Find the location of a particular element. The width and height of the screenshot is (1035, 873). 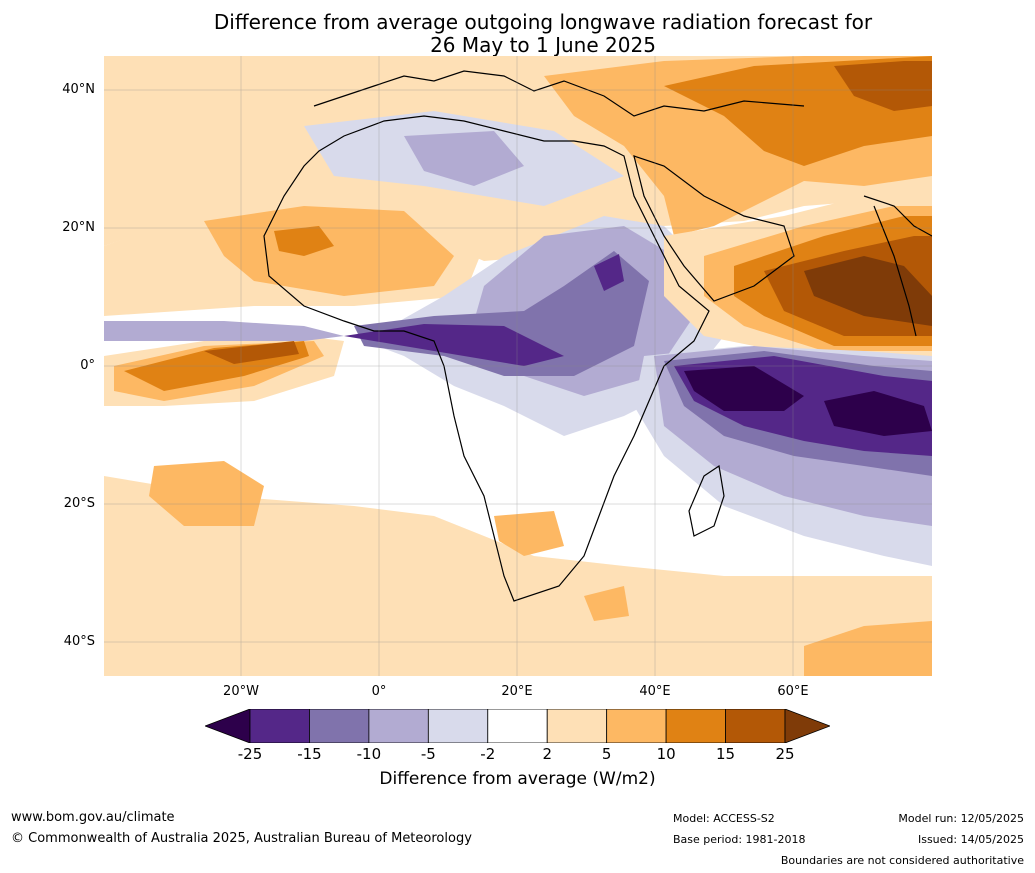

colorbar-tick-label: -10 is located at coordinates (369, 754).